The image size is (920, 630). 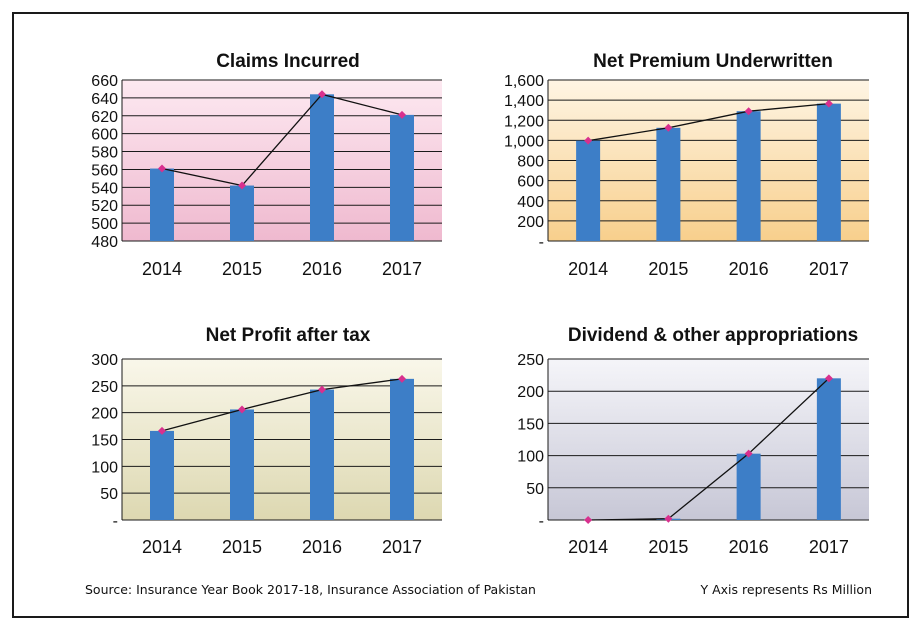 What do you see at coordinates (242, 185) in the screenshot?
I see `claims-incurred-marker-2015` at bounding box center [242, 185].